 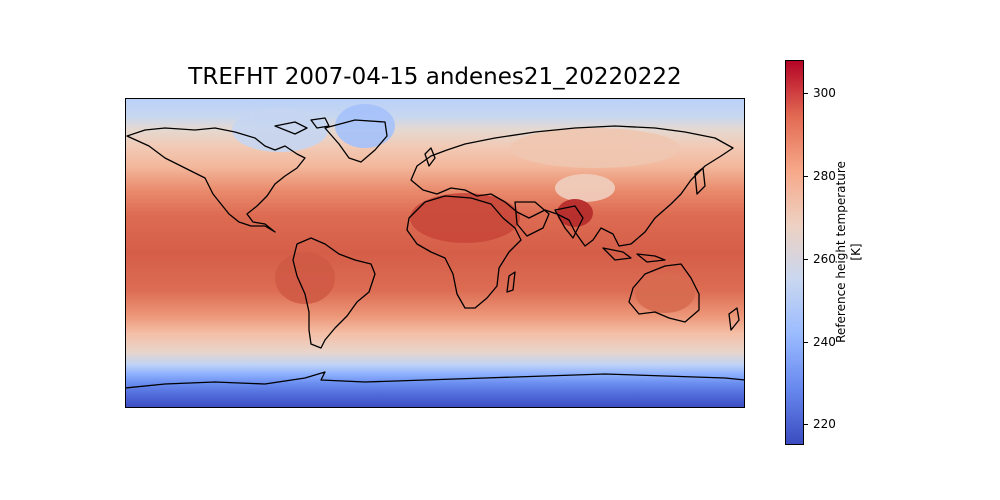 What do you see at coordinates (841, 252) in the screenshot?
I see `colorbar-label-line1: Reference height temperature` at bounding box center [841, 252].